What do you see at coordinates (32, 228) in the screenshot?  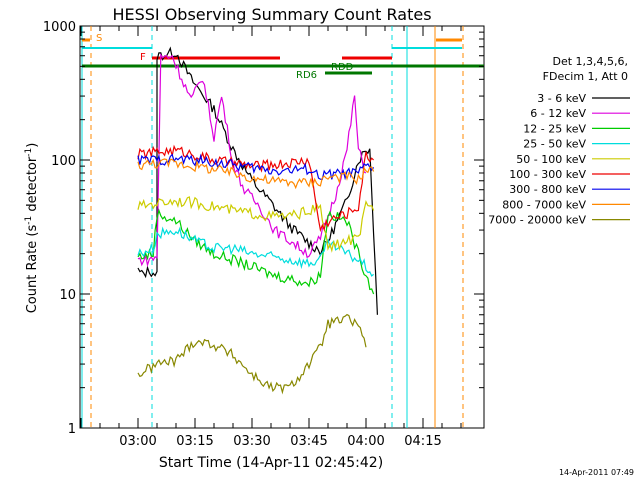 I see `y-axis-label: Count Rate (s-1 detector-1)` at bounding box center [32, 228].